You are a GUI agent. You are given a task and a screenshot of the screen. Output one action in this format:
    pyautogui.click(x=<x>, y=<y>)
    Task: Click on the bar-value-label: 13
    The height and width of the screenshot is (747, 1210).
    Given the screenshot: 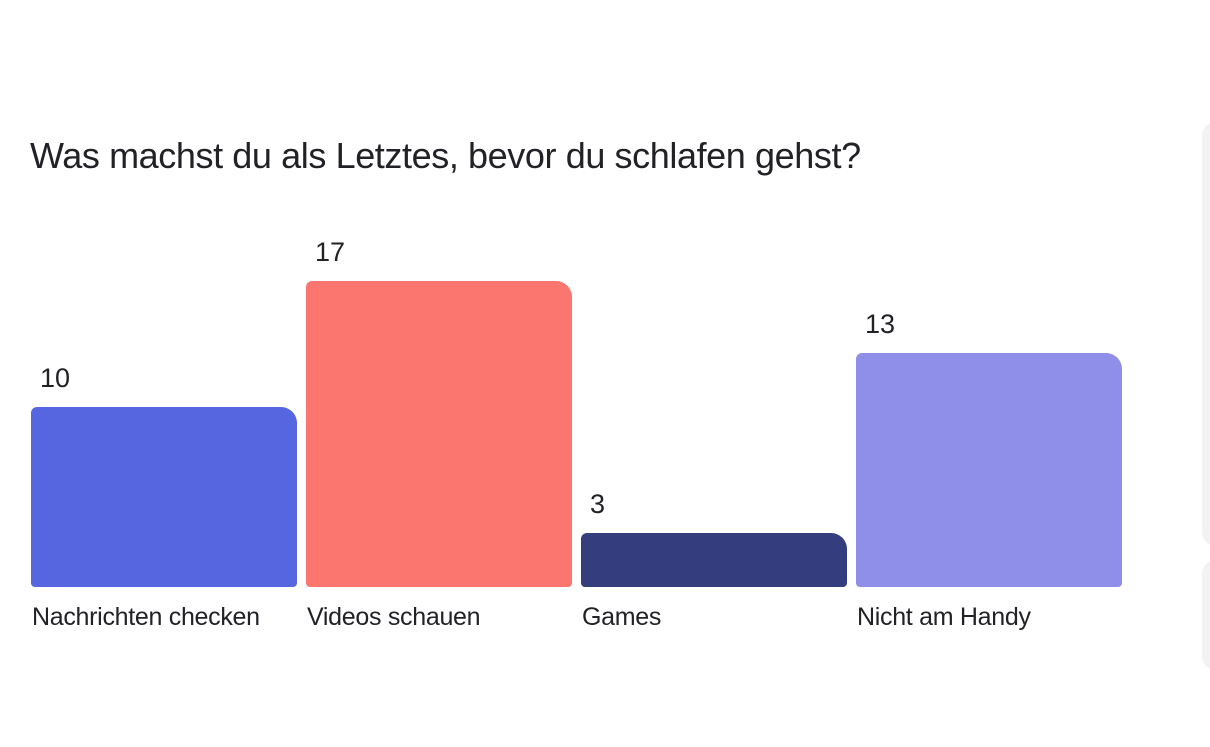 What is the action you would take?
    pyautogui.click(x=880, y=324)
    